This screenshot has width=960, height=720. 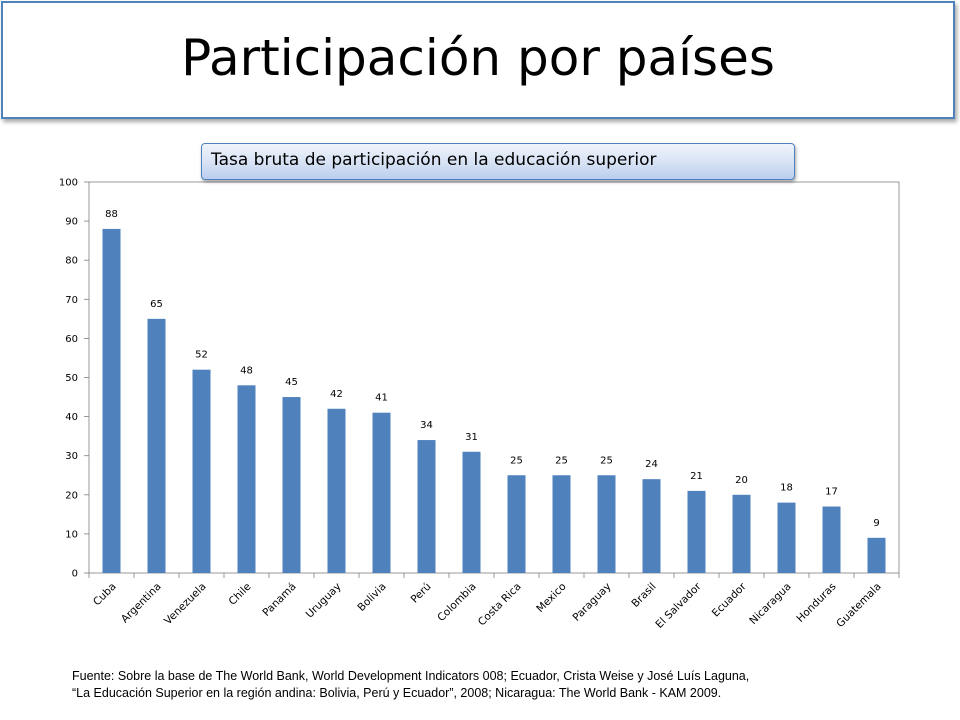 What do you see at coordinates (68, 183) in the screenshot?
I see `y-tick-label: 100` at bounding box center [68, 183].